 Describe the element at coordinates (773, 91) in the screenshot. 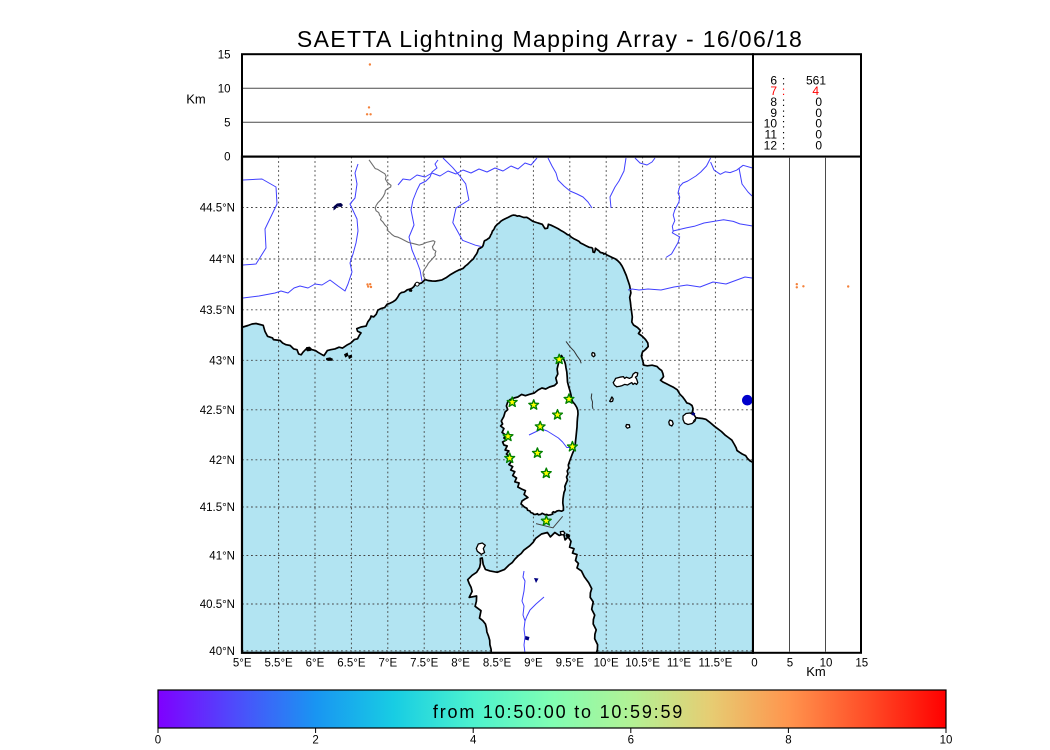

I see `svg-text: 7` at that location.